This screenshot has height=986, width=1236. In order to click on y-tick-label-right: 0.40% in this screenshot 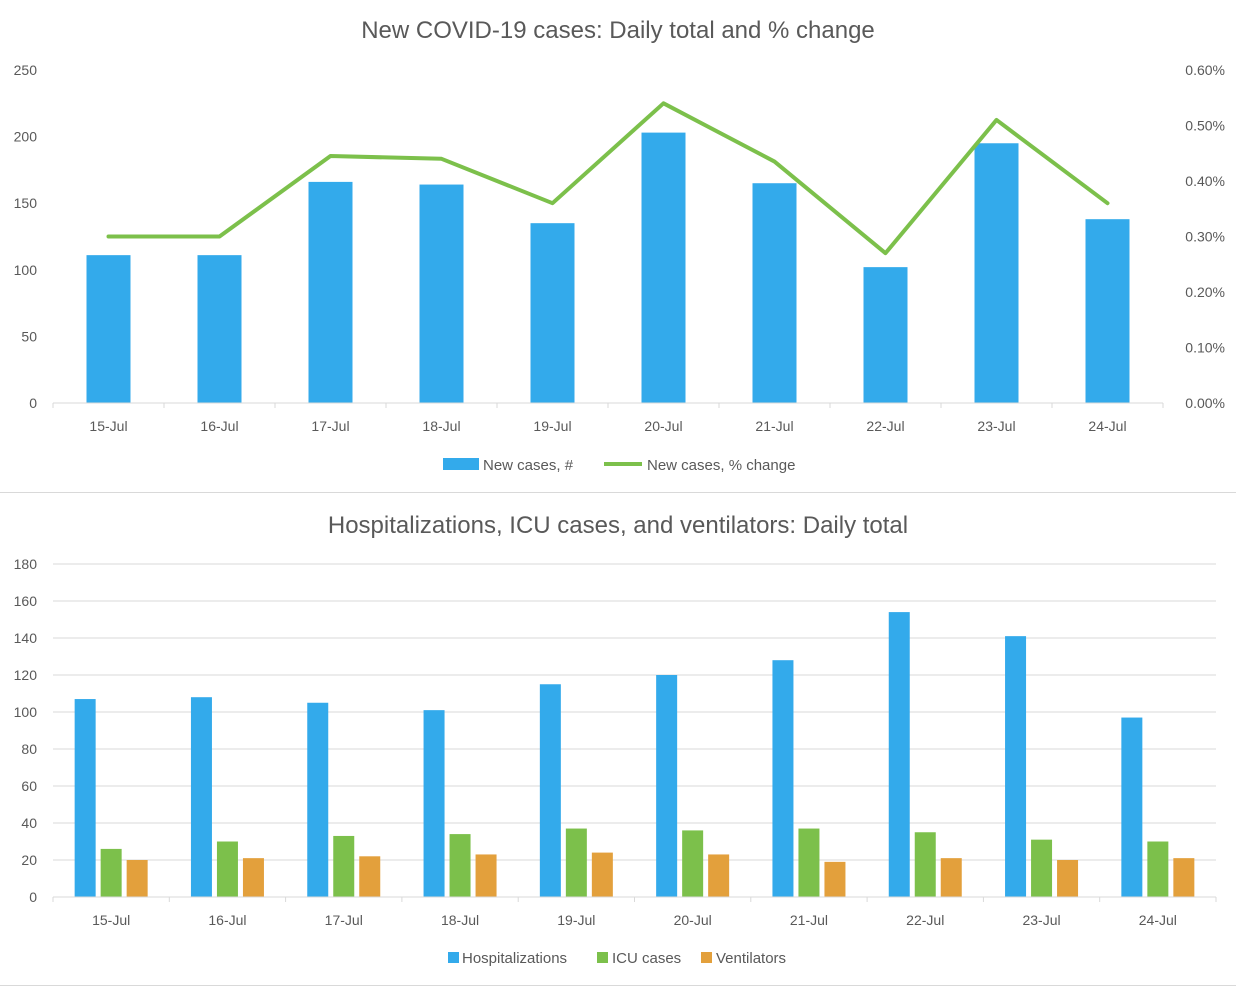, I will do `click(1205, 181)`.